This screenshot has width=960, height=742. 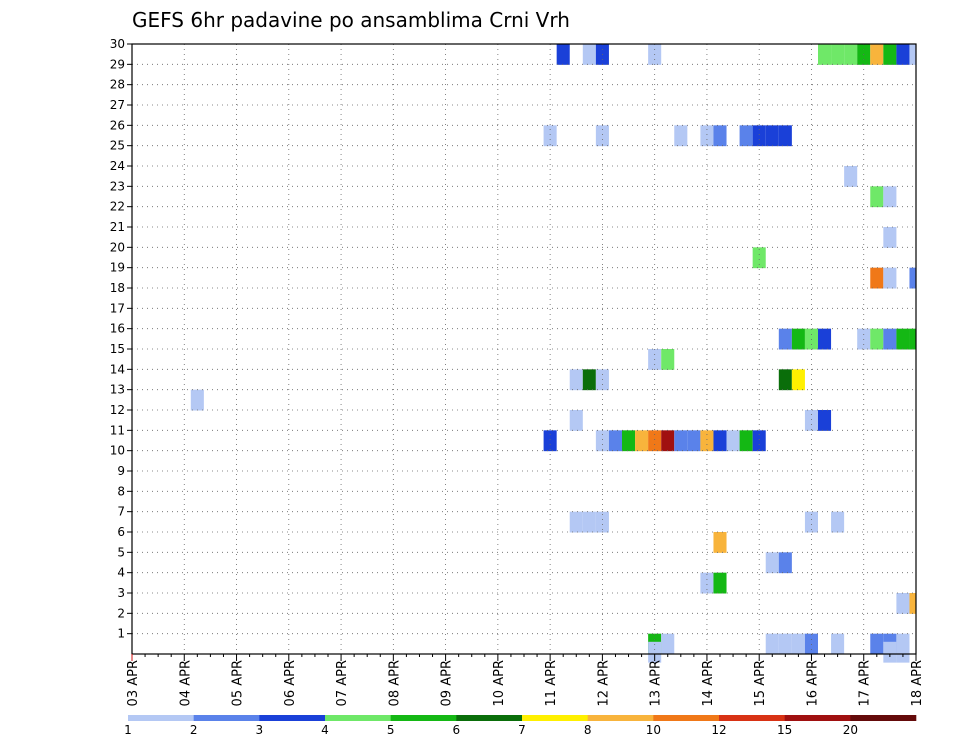 I want to click on x-tick-label-12: 15 APR, so click(x=760, y=683).